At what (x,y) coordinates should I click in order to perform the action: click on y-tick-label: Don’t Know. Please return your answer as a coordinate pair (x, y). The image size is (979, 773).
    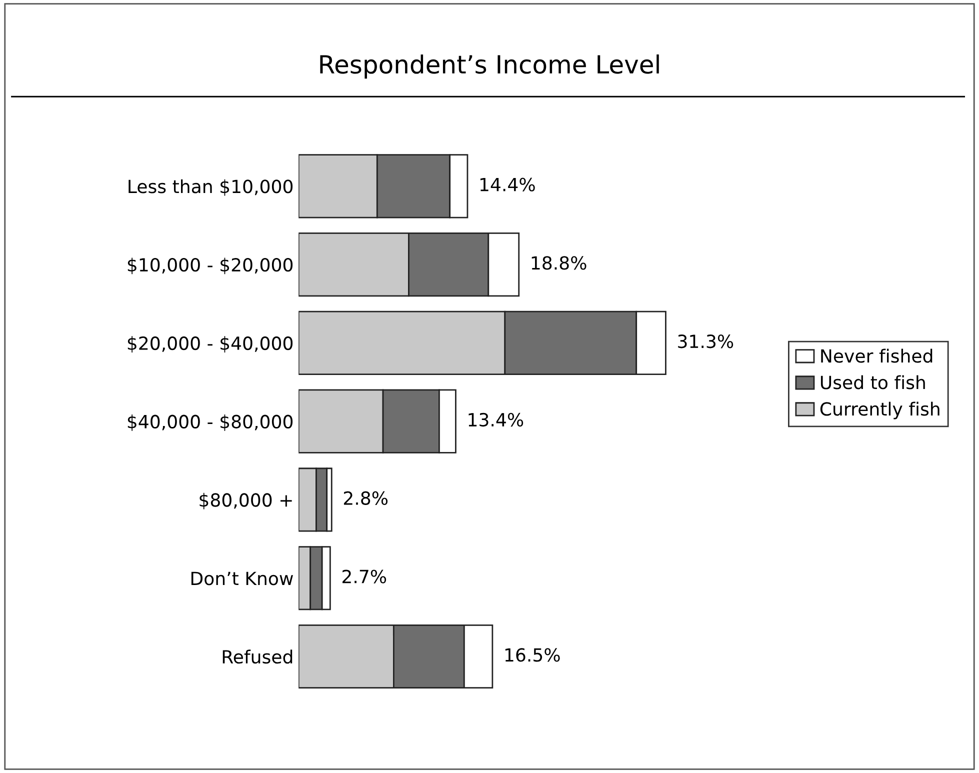
    Looking at the image, I should click on (242, 579).